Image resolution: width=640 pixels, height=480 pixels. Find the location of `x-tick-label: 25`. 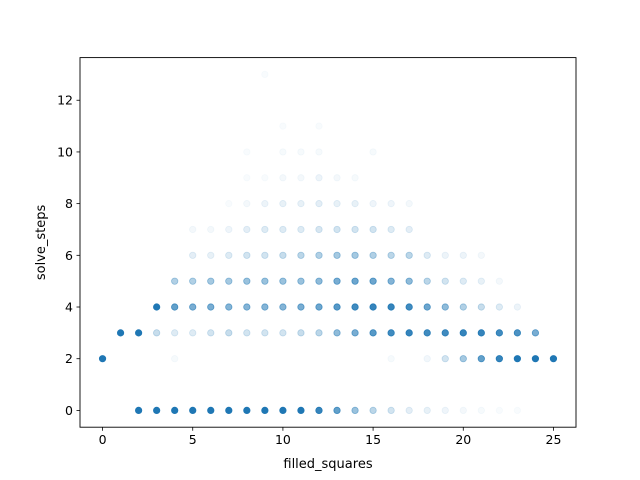

x-tick-label: 25 is located at coordinates (554, 439).